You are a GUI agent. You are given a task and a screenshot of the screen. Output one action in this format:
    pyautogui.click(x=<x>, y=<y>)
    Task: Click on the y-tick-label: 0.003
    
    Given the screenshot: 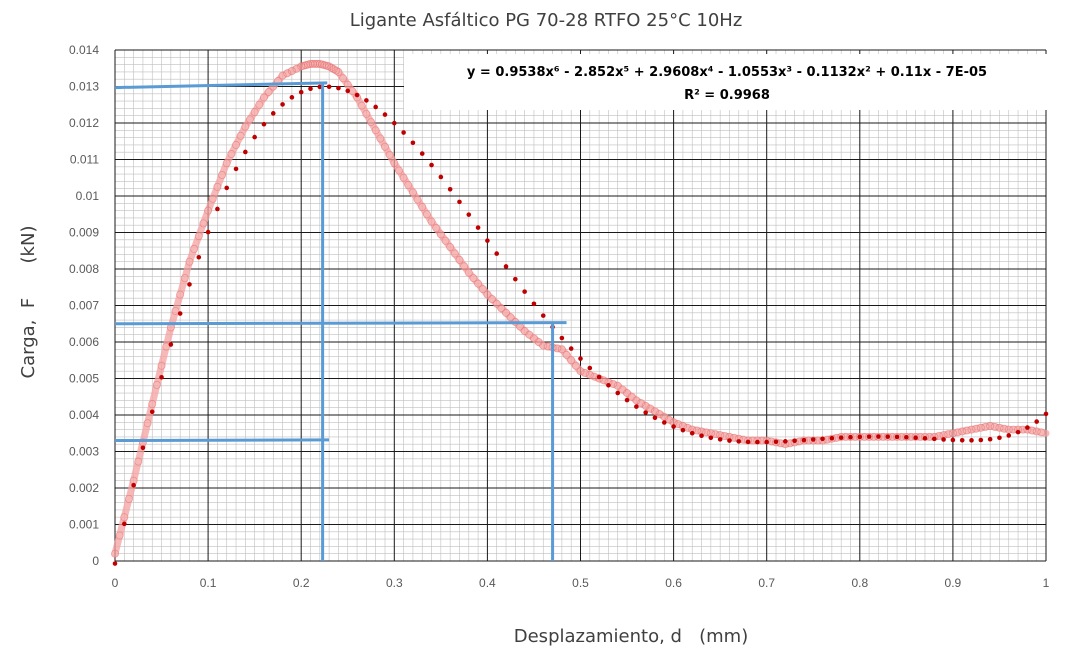 What is the action you would take?
    pyautogui.click(x=84, y=452)
    